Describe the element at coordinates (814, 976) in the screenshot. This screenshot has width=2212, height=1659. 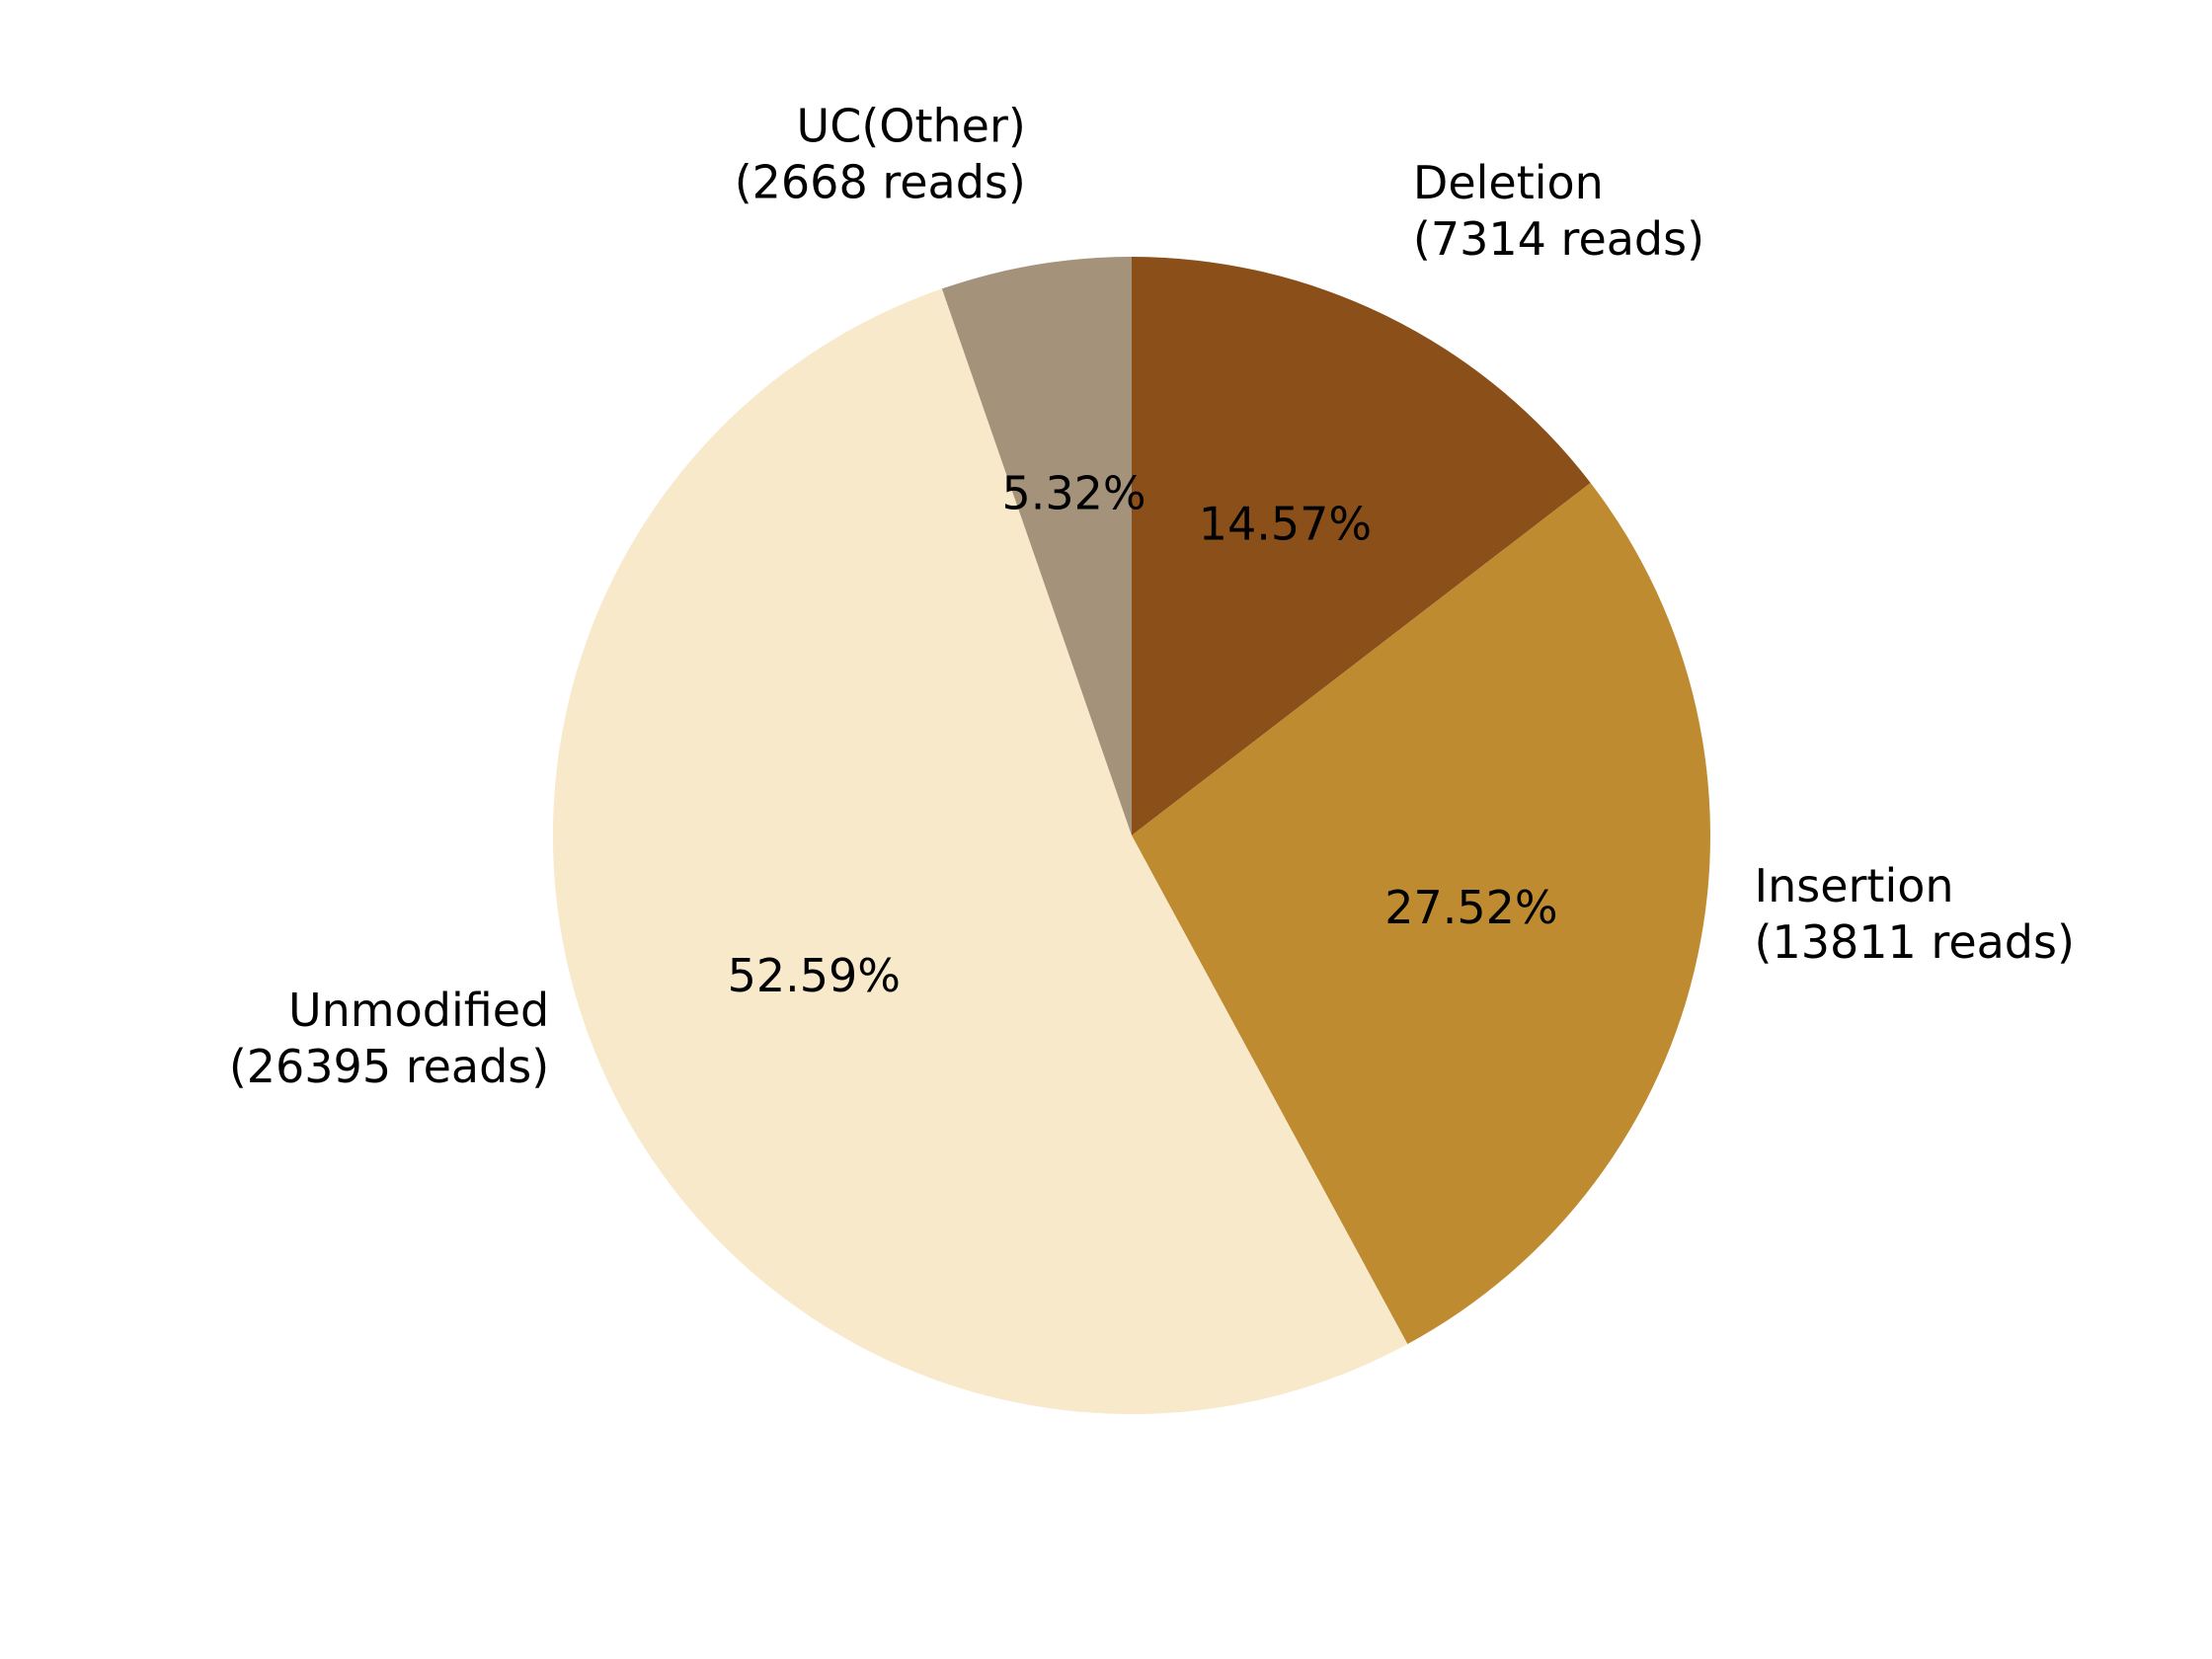
I see `percent-label-unmodified: 52.59%` at that location.